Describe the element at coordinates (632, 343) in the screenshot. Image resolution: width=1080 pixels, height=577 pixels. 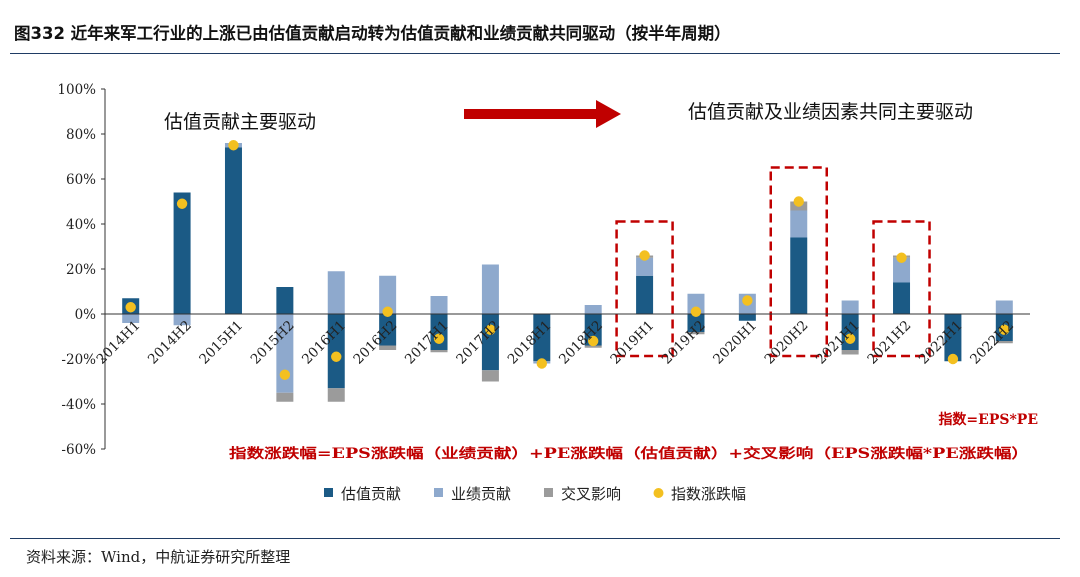
I see `x-tick-label: 2019H1` at that location.